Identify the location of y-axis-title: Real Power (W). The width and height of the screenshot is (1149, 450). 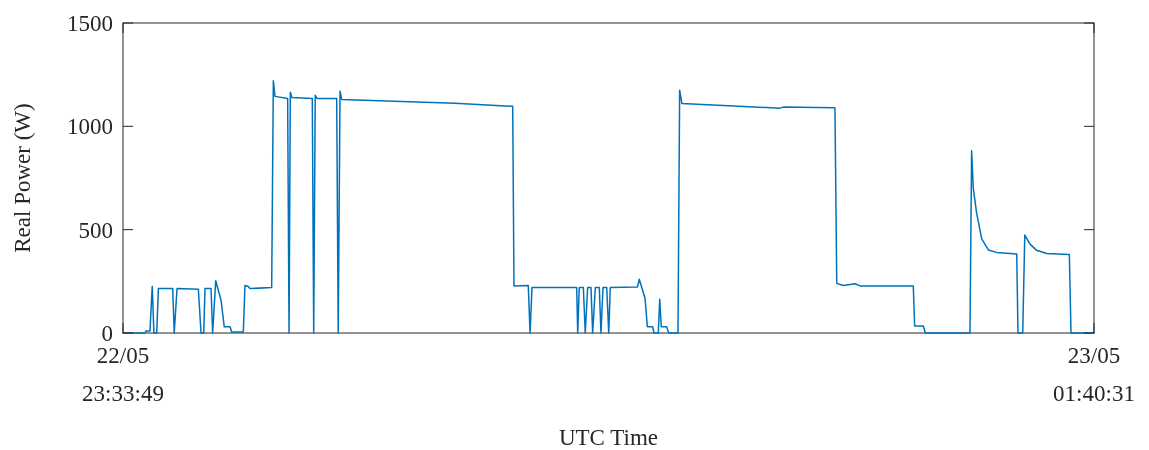
(22, 178).